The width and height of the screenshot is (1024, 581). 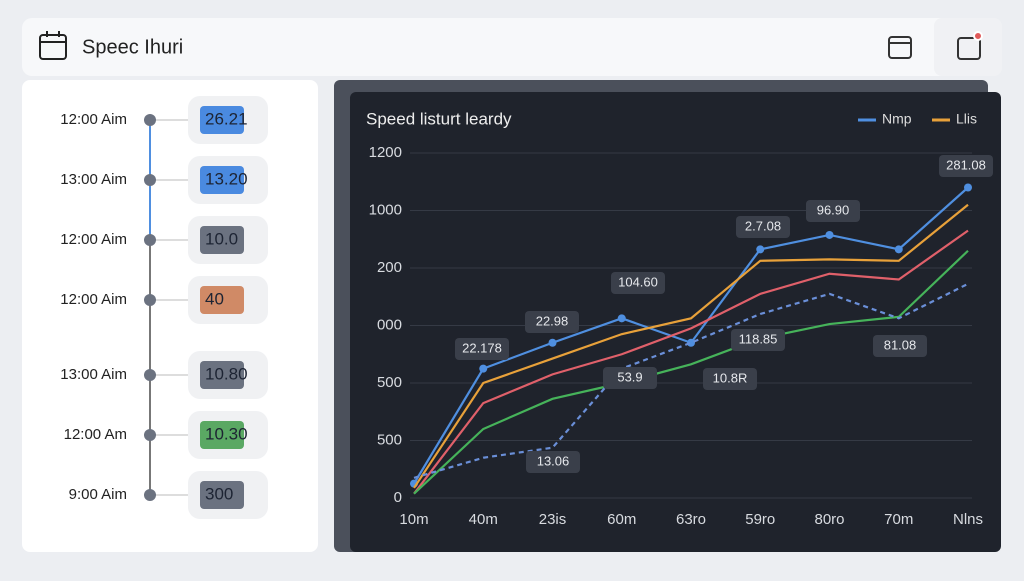 I want to click on annotation: 281.08, so click(x=966, y=164).